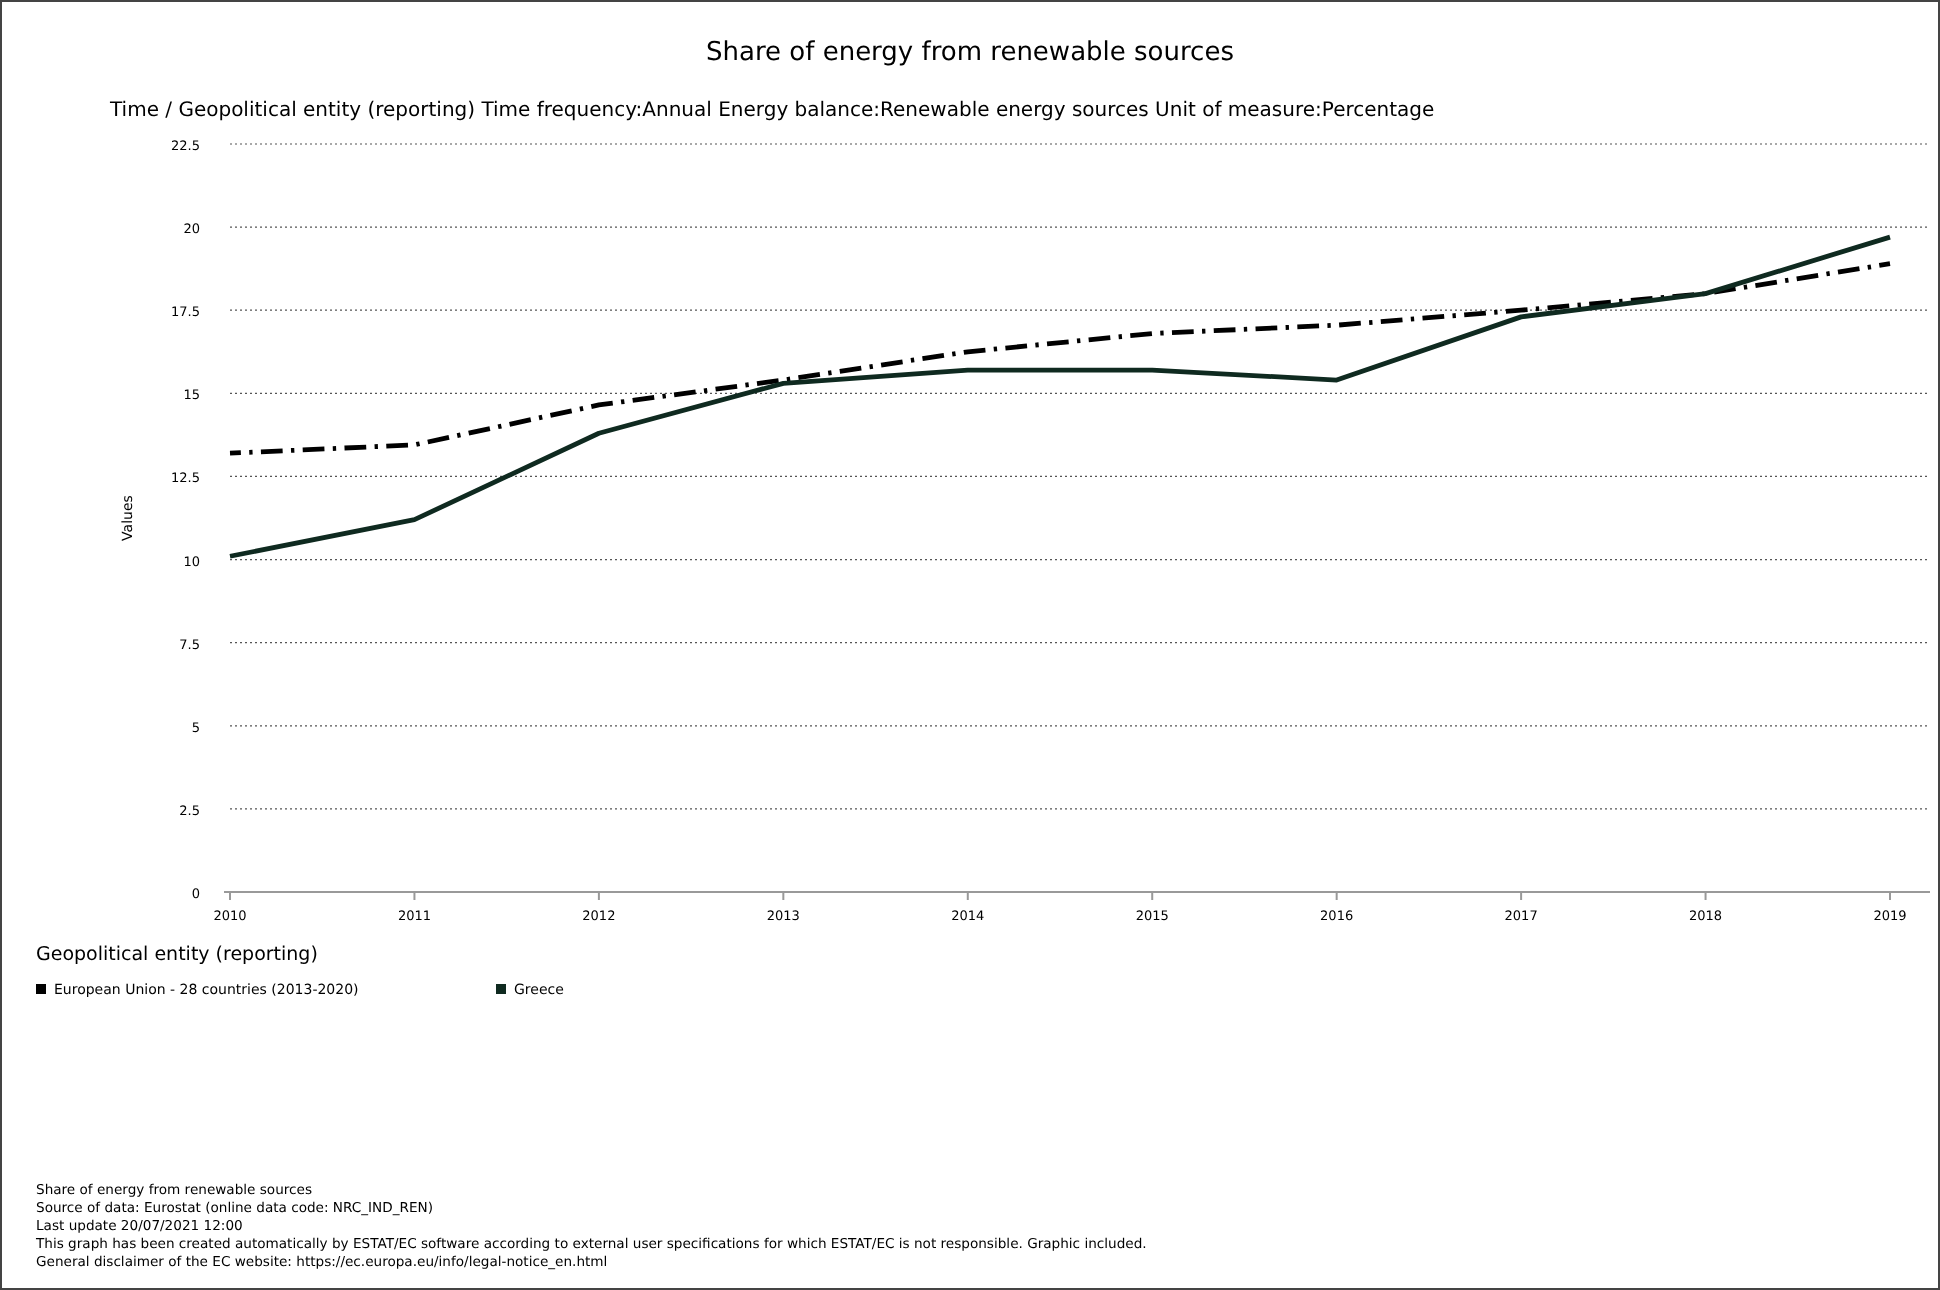 The image size is (1940, 1290). I want to click on chart-subtitle: Time / Geopolitical entity (reporting) Time frequency:Annual Energy balance:Renewable energy sources Unit of measure:Percentage, so click(771, 111).